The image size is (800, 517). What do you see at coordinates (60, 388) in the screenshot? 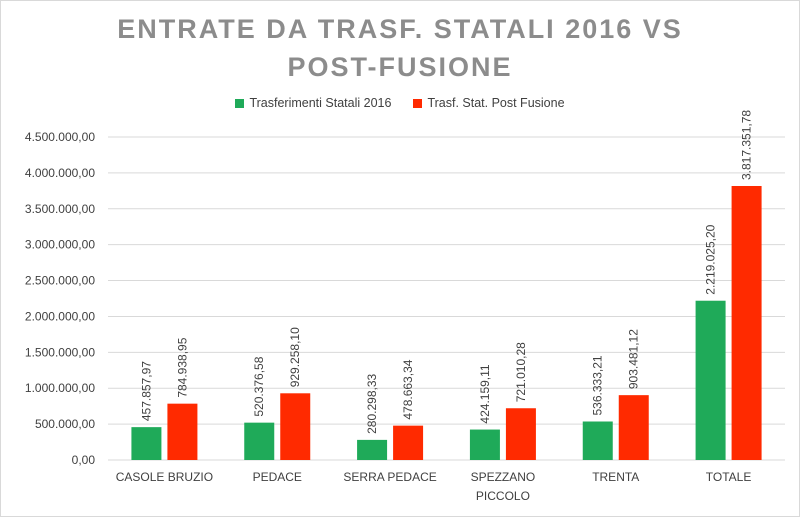
I see `y-tick-label: 1.000.000,00` at bounding box center [60, 388].